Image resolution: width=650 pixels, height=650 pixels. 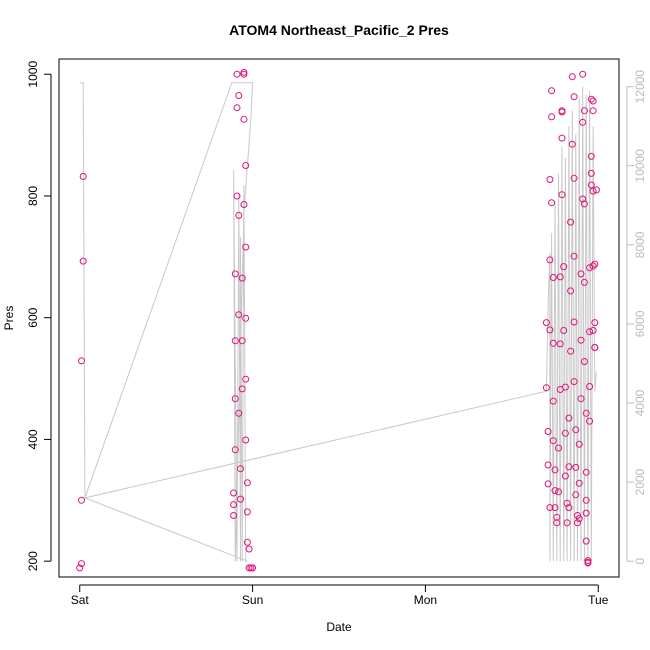 I want to click on y2-tick-label: 0, so click(x=640, y=561).